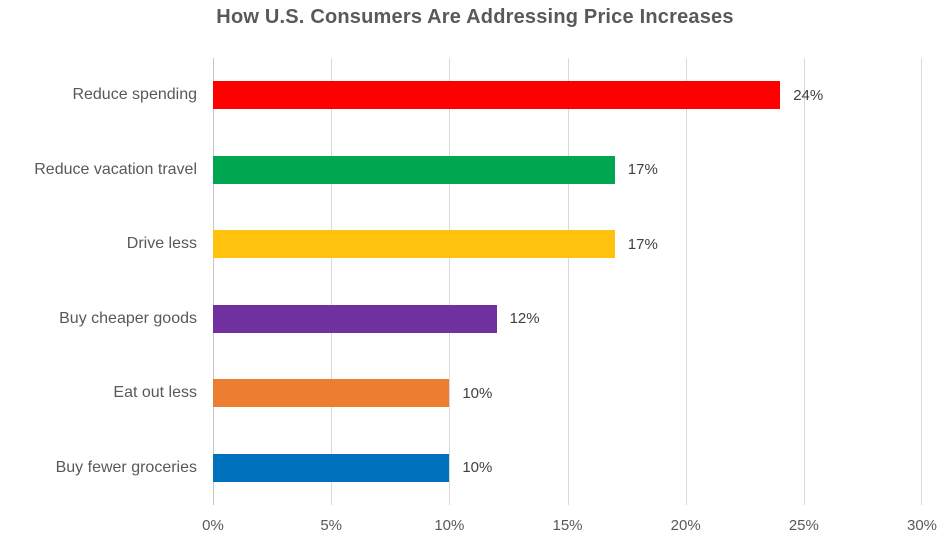 This screenshot has width=950, height=544. What do you see at coordinates (803, 525) in the screenshot?
I see `x-tick-label: 25%` at bounding box center [803, 525].